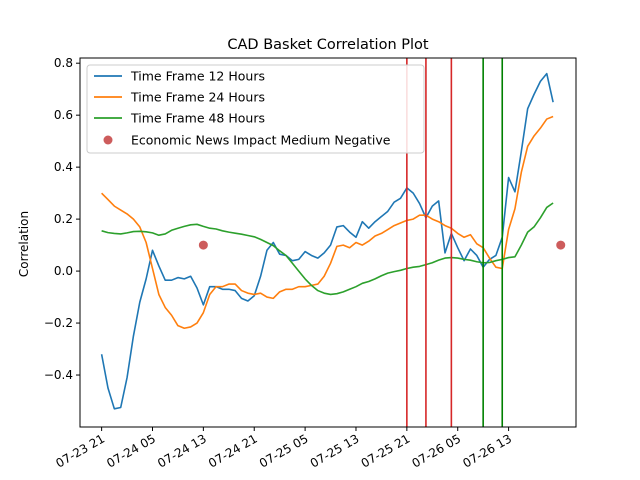 The image size is (640, 480). Describe the element at coordinates (63, 63) in the screenshot. I see `y-tick-label: 0.8` at that location.